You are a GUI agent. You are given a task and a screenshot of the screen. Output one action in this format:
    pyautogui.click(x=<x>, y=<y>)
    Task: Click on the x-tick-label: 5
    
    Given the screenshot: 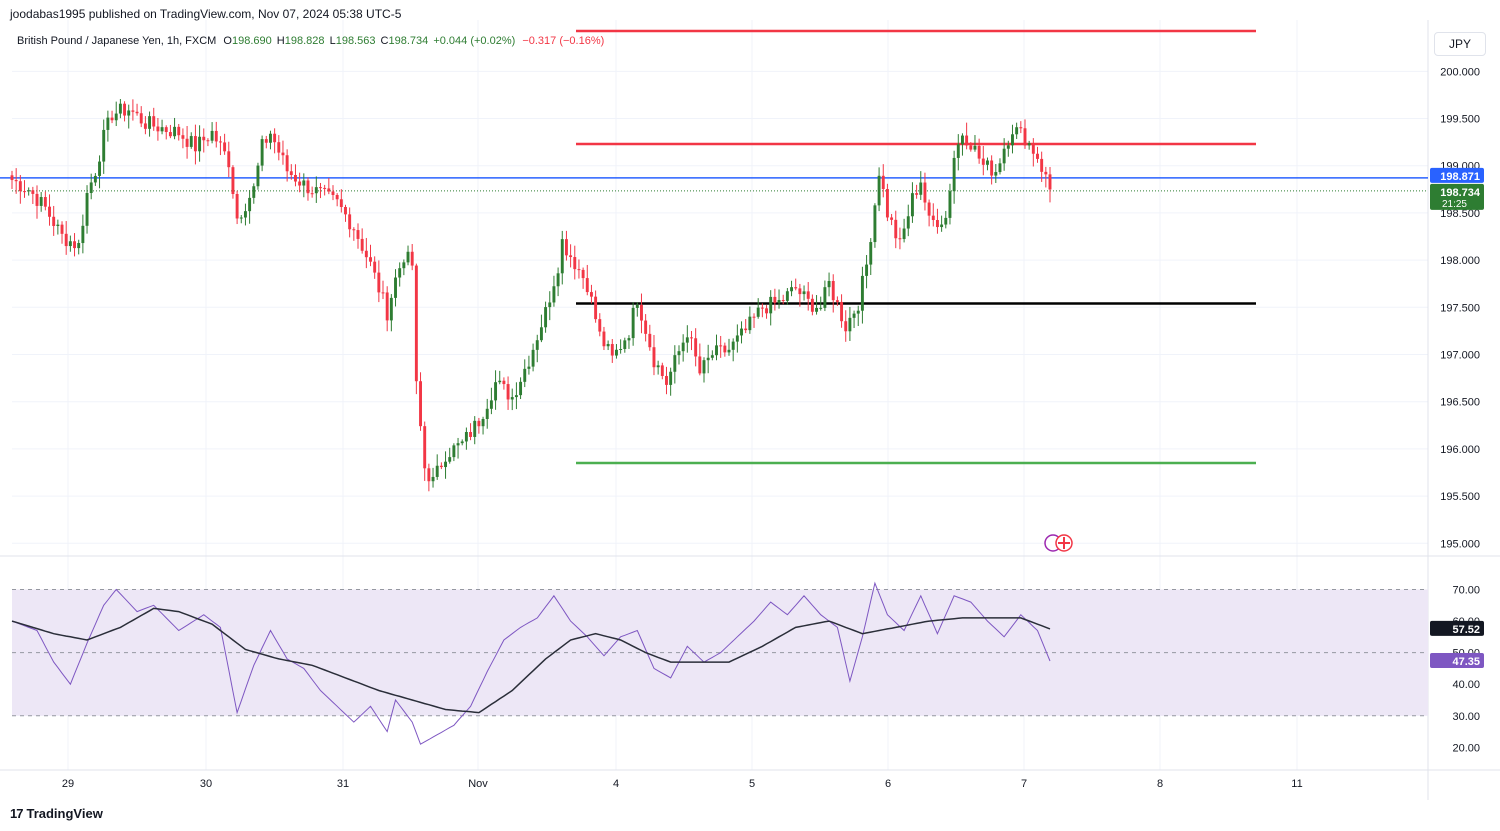 What is the action you would take?
    pyautogui.click(x=752, y=784)
    